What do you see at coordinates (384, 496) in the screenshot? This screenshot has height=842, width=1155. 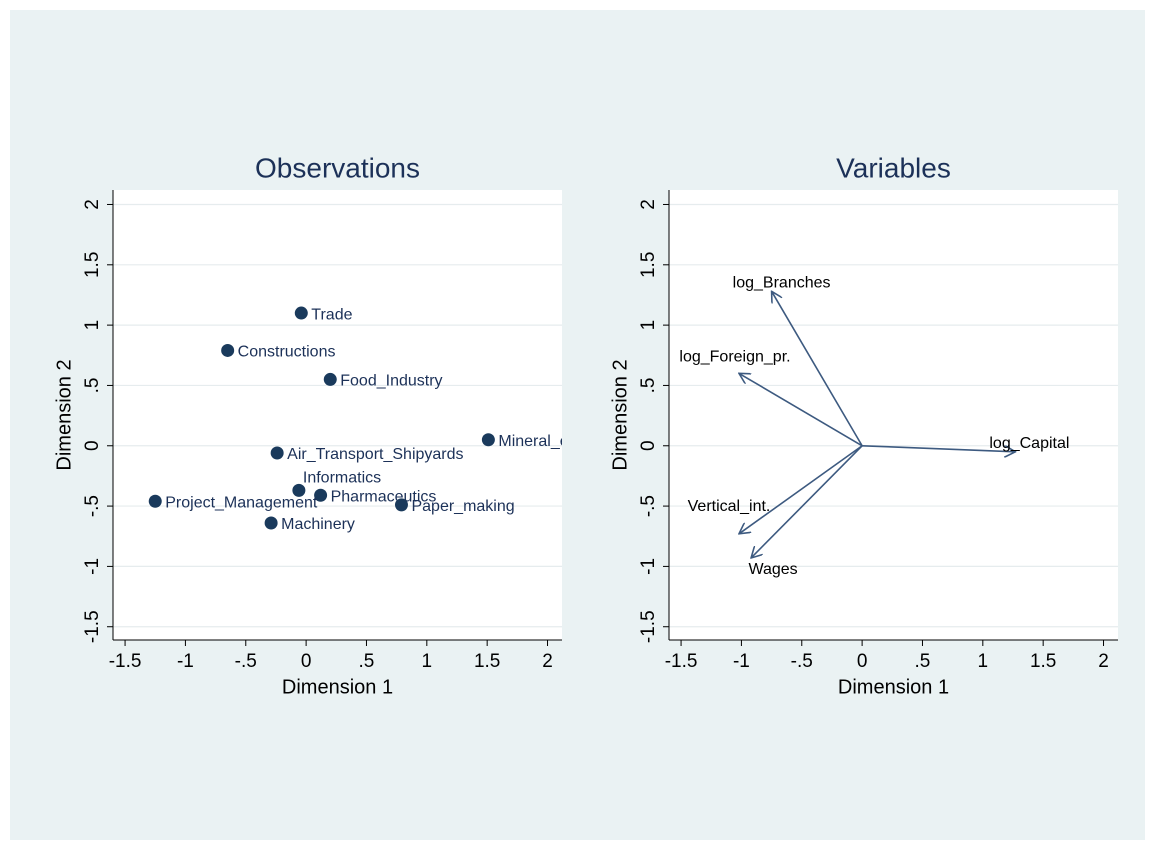 I see `point-label: Pharmaceutics` at bounding box center [384, 496].